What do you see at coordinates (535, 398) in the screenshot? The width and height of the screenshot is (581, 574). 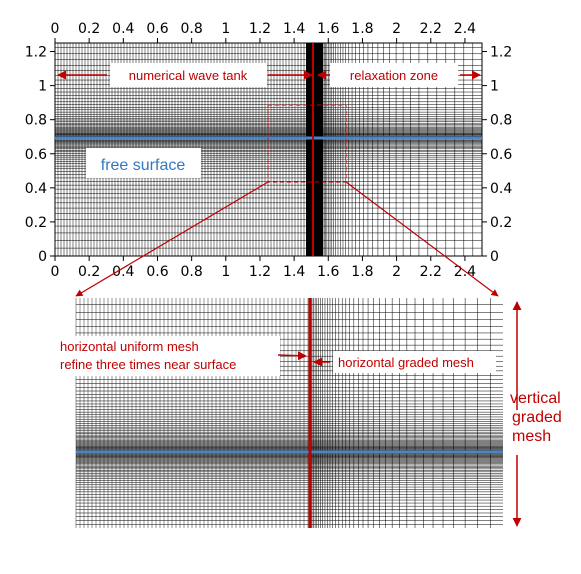 I see `vertical-graded-label-1: vertical` at bounding box center [535, 398].